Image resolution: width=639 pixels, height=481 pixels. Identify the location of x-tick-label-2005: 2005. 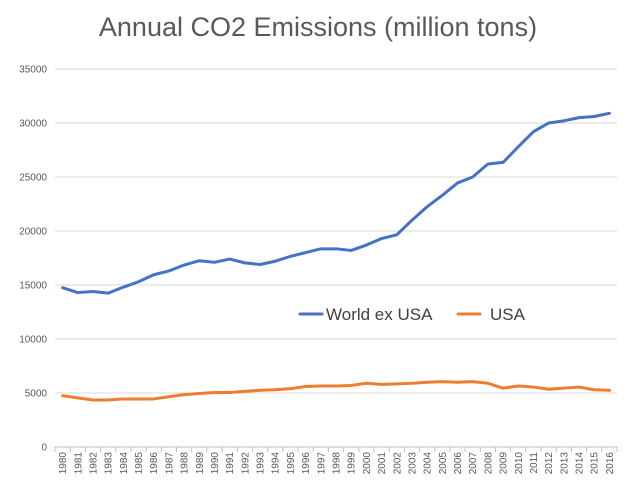
(443, 463).